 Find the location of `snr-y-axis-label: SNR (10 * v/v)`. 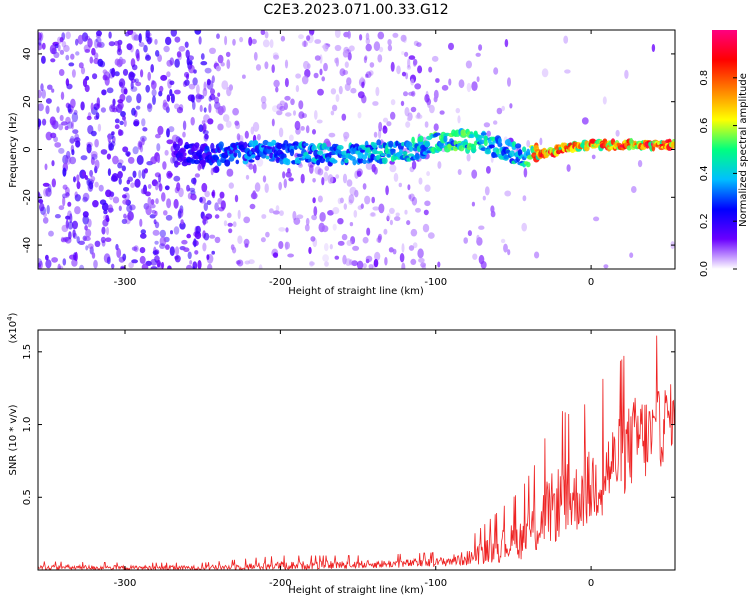

snr-y-axis-label: SNR (10 * v/v) is located at coordinates (13, 439).